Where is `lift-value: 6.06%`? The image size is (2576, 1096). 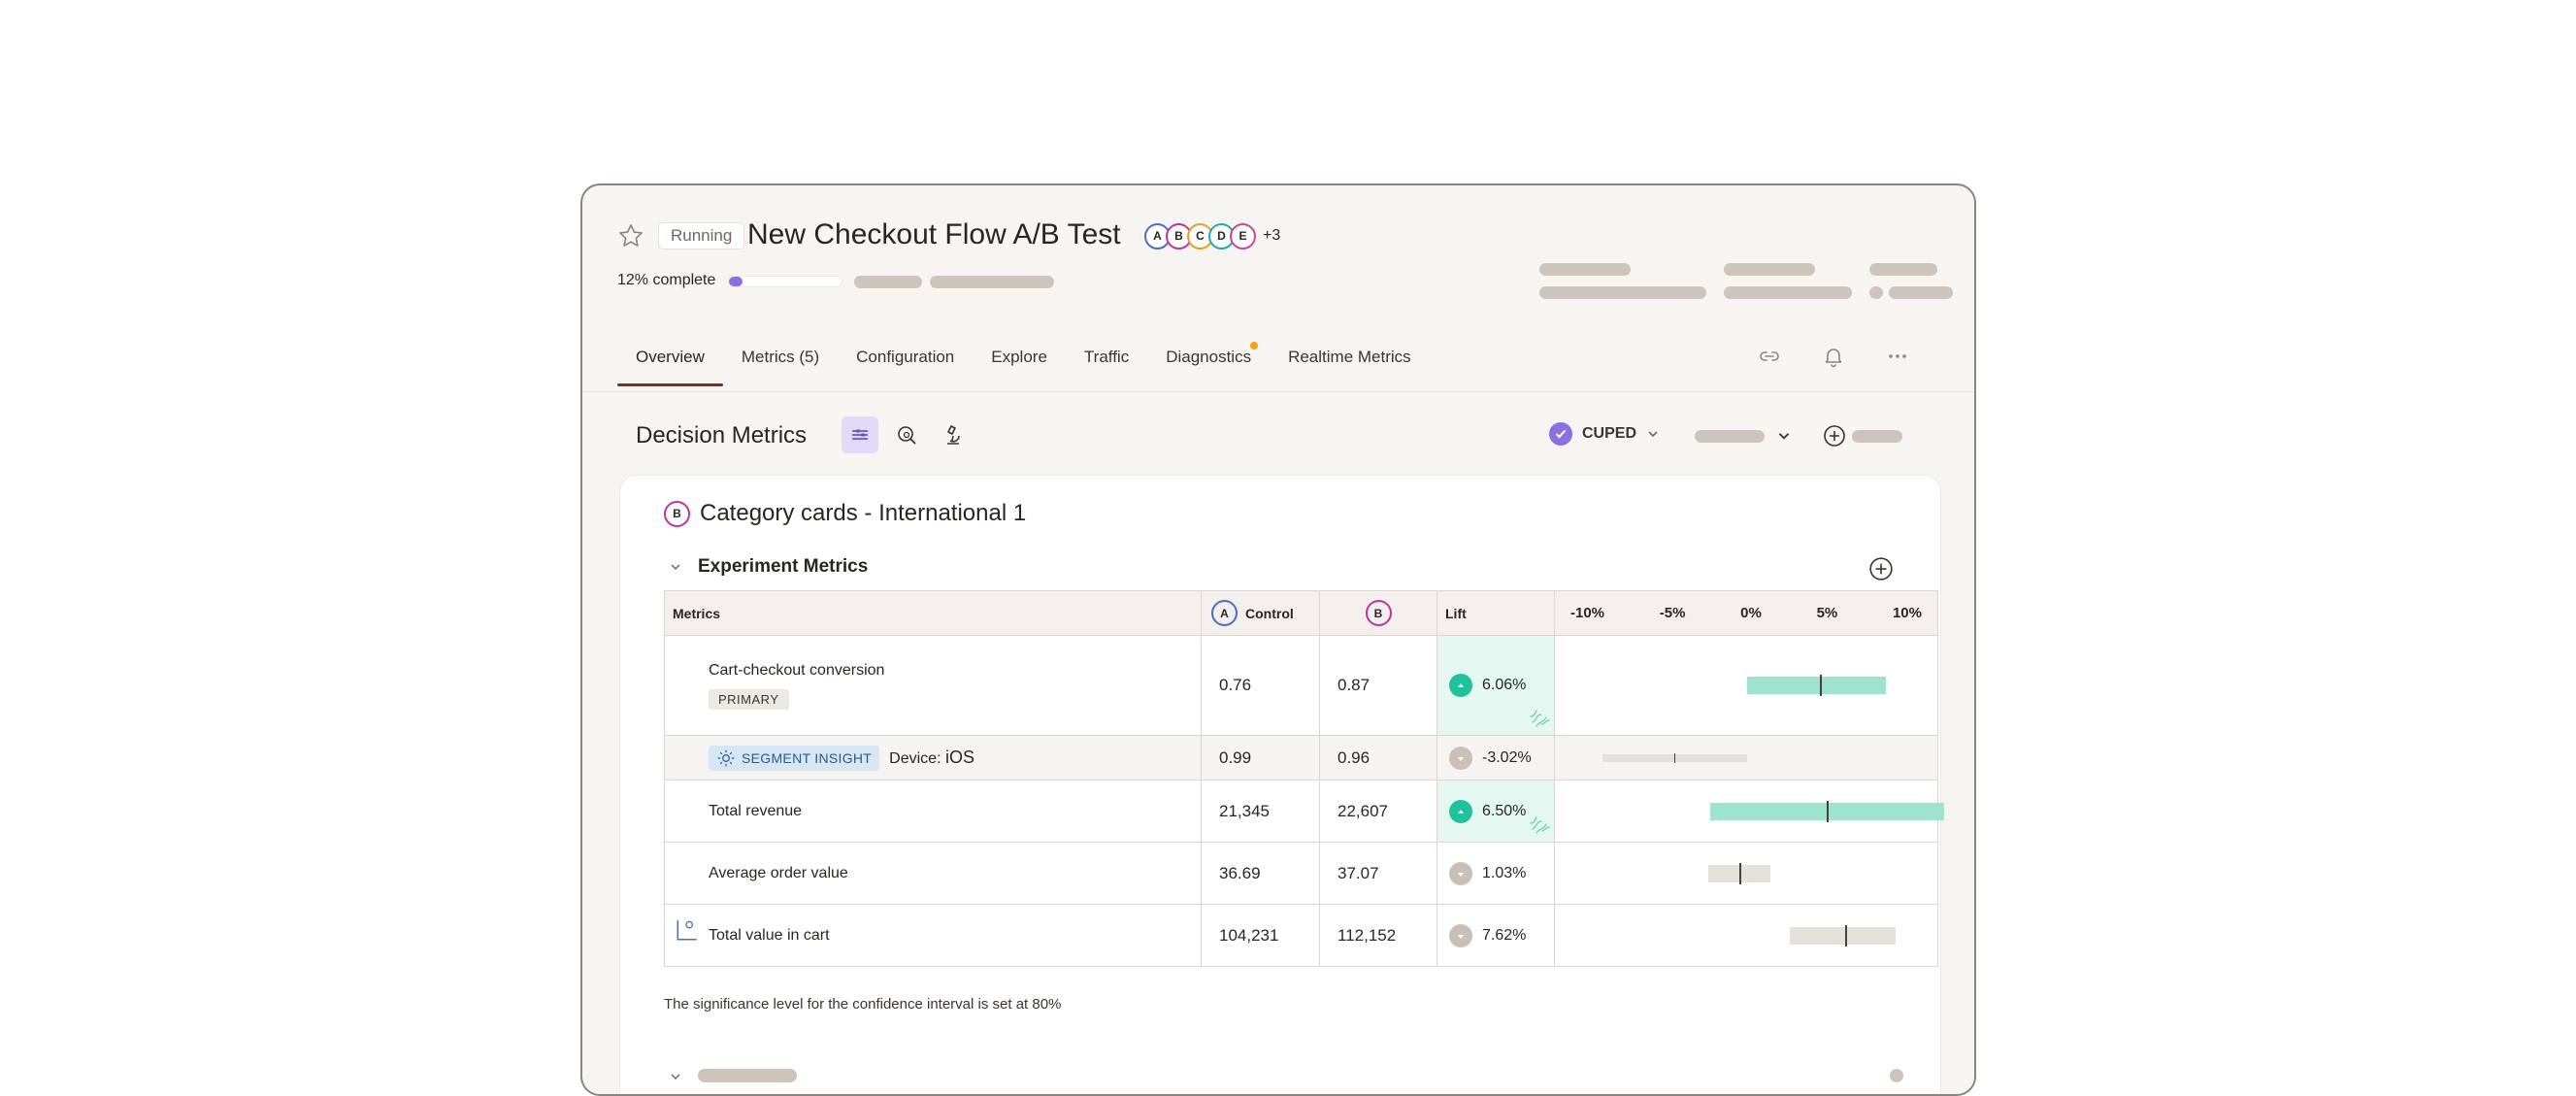 lift-value: 6.06% is located at coordinates (1504, 685).